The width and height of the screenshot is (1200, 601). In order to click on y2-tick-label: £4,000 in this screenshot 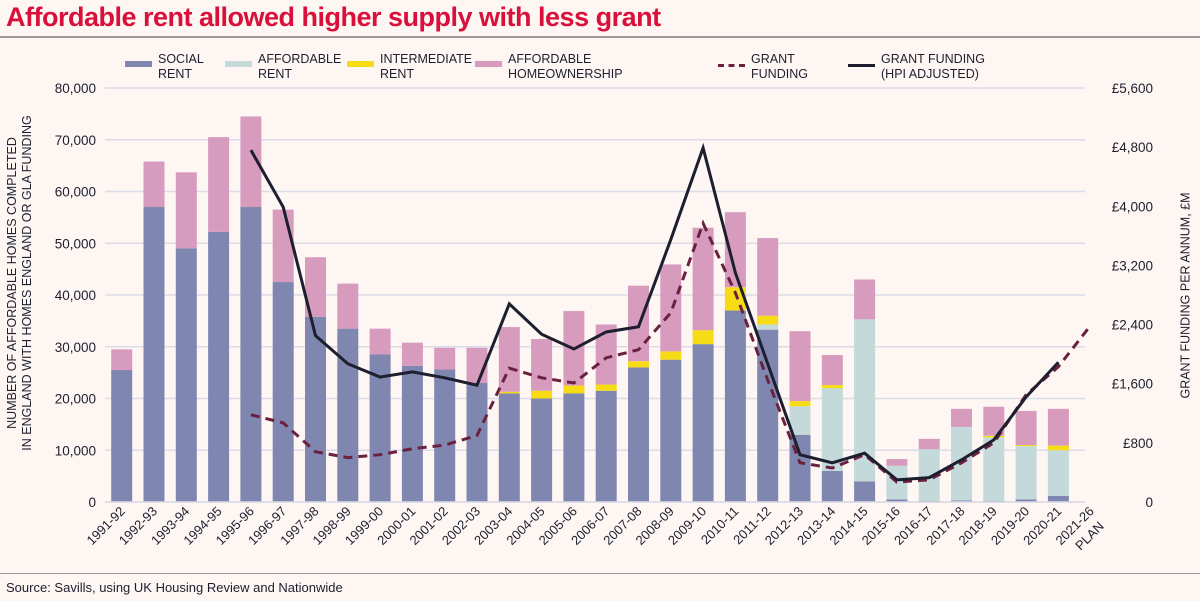, I will do `click(1132, 206)`.